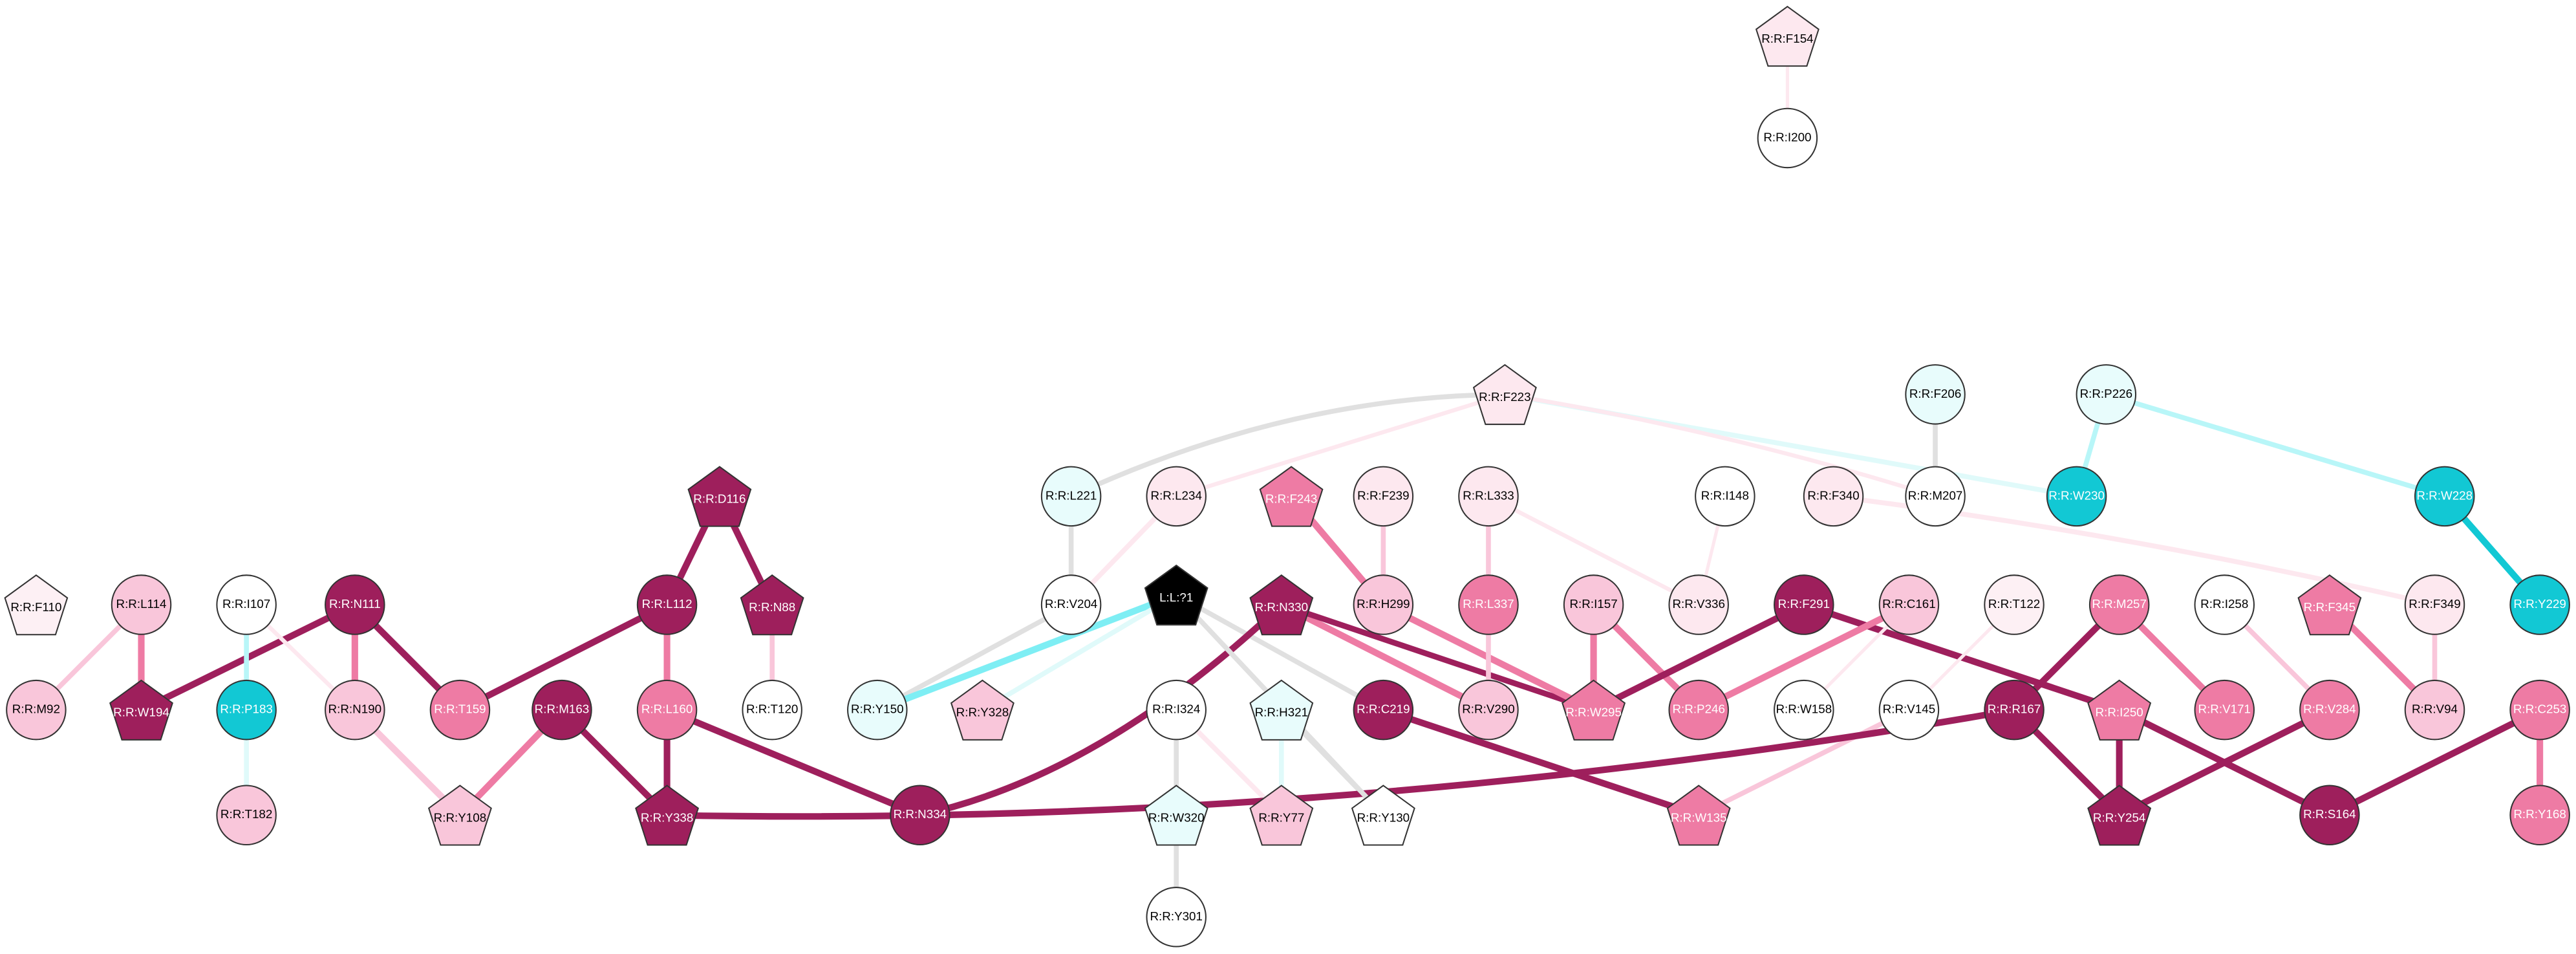 The width and height of the screenshot is (2576, 954). I want to click on node-label: R:R:D116, so click(719, 498).